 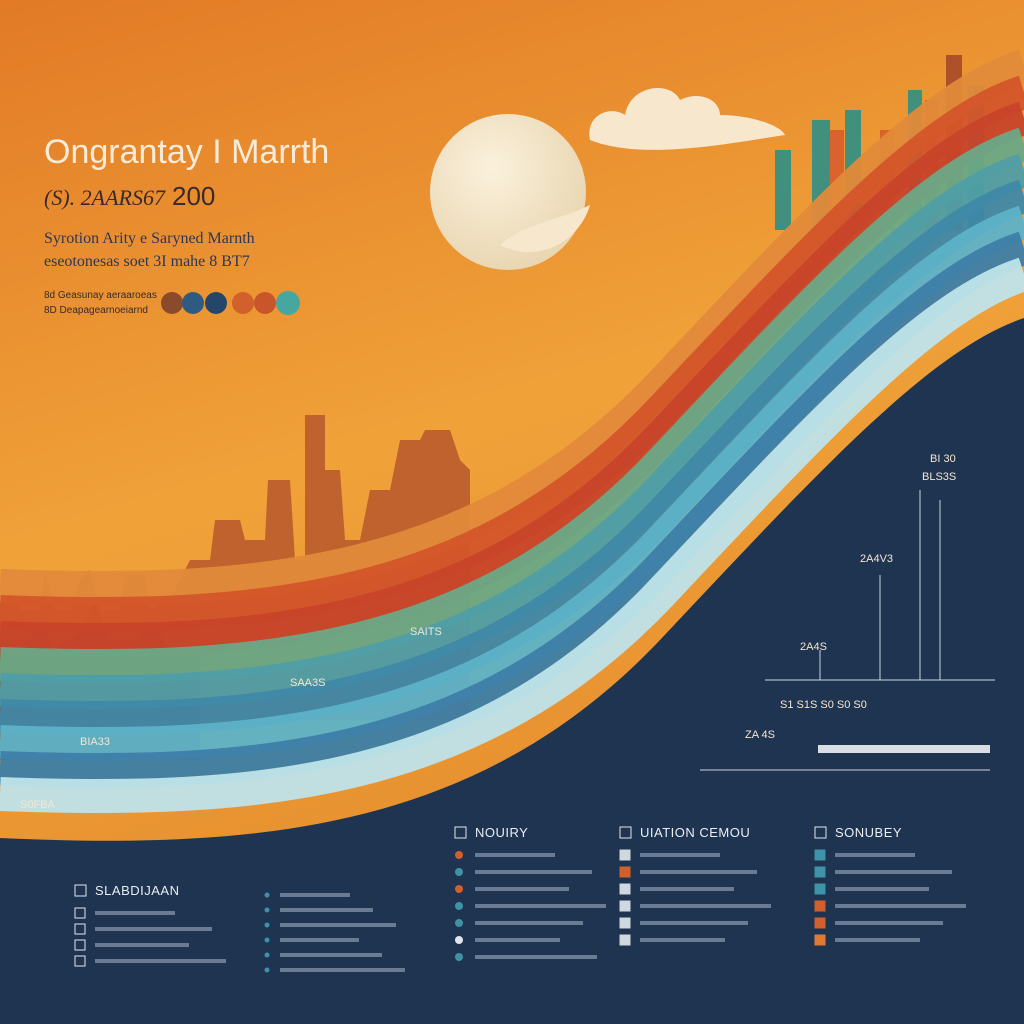 I want to click on legend-text: 8d Geasunay aeraaroeas, so click(x=100, y=295).